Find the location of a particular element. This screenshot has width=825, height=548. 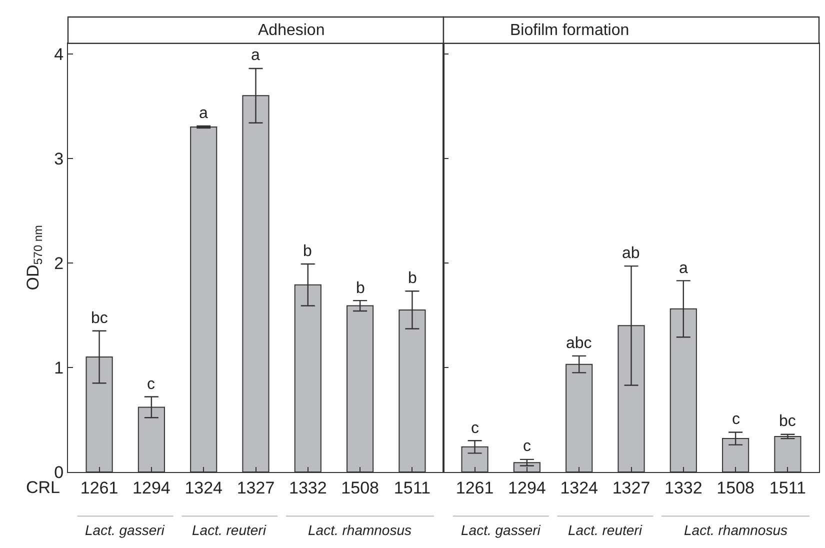

y-tick-label: 2 is located at coordinates (59, 263).